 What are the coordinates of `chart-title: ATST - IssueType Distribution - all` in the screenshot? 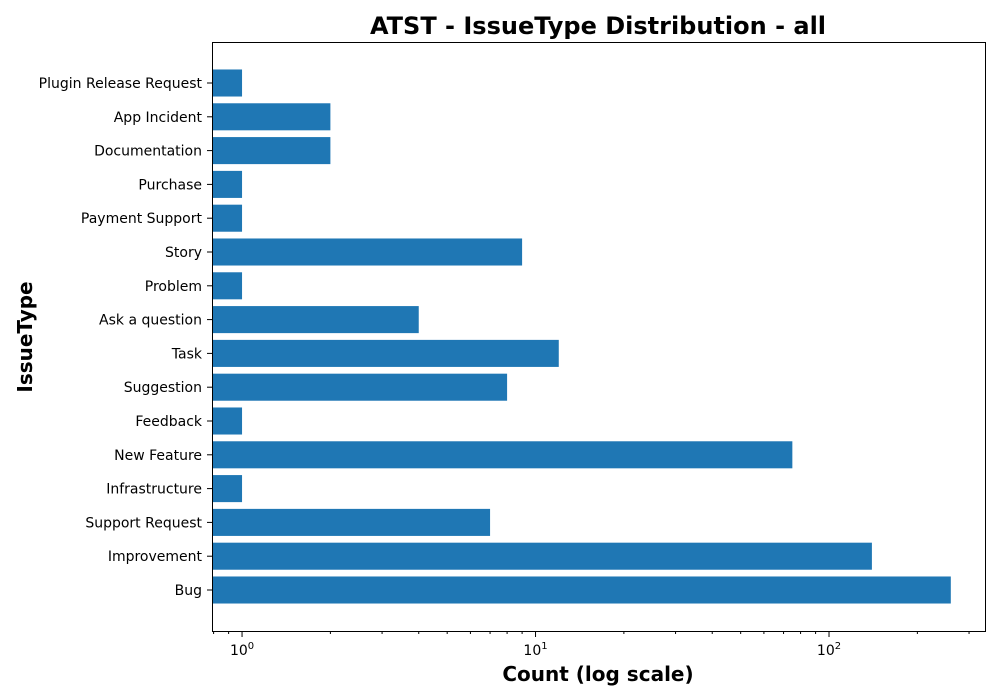 It's located at (598, 26).